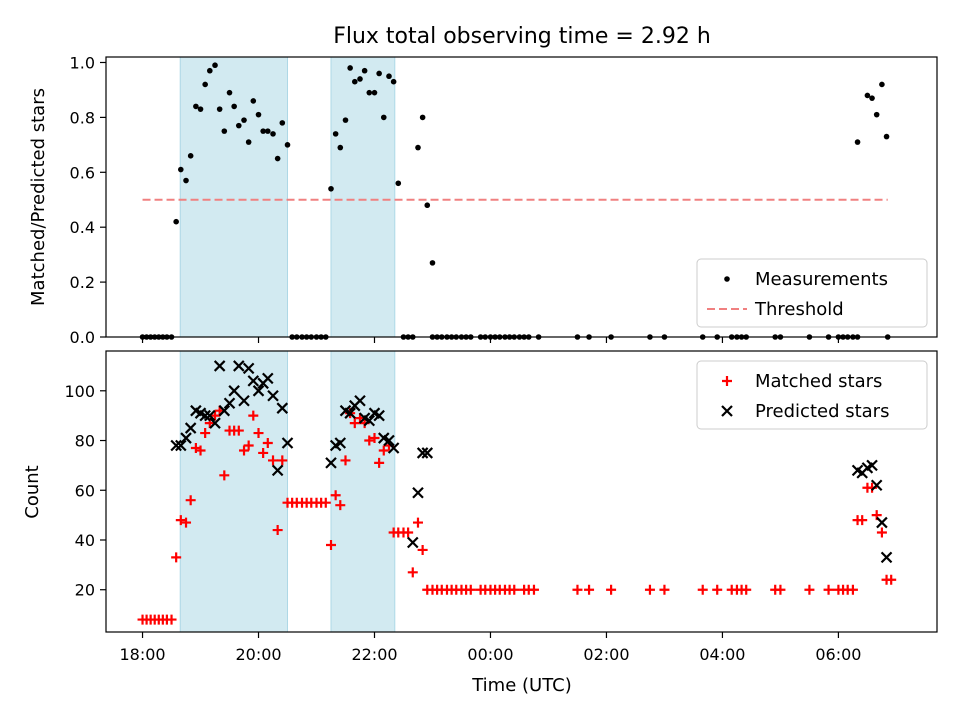  I want to click on x-tick-label: 18:00, so click(142, 654).